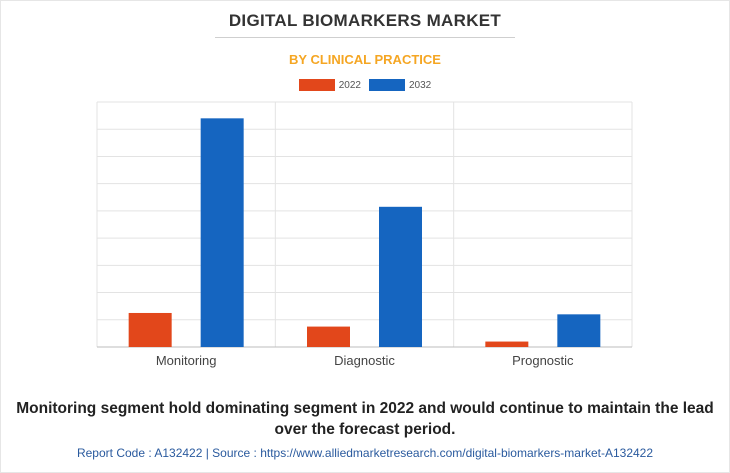 This screenshot has height=473, width=730. Describe the element at coordinates (186, 360) in the screenshot. I see `x-tick-label: Monitoring` at that location.